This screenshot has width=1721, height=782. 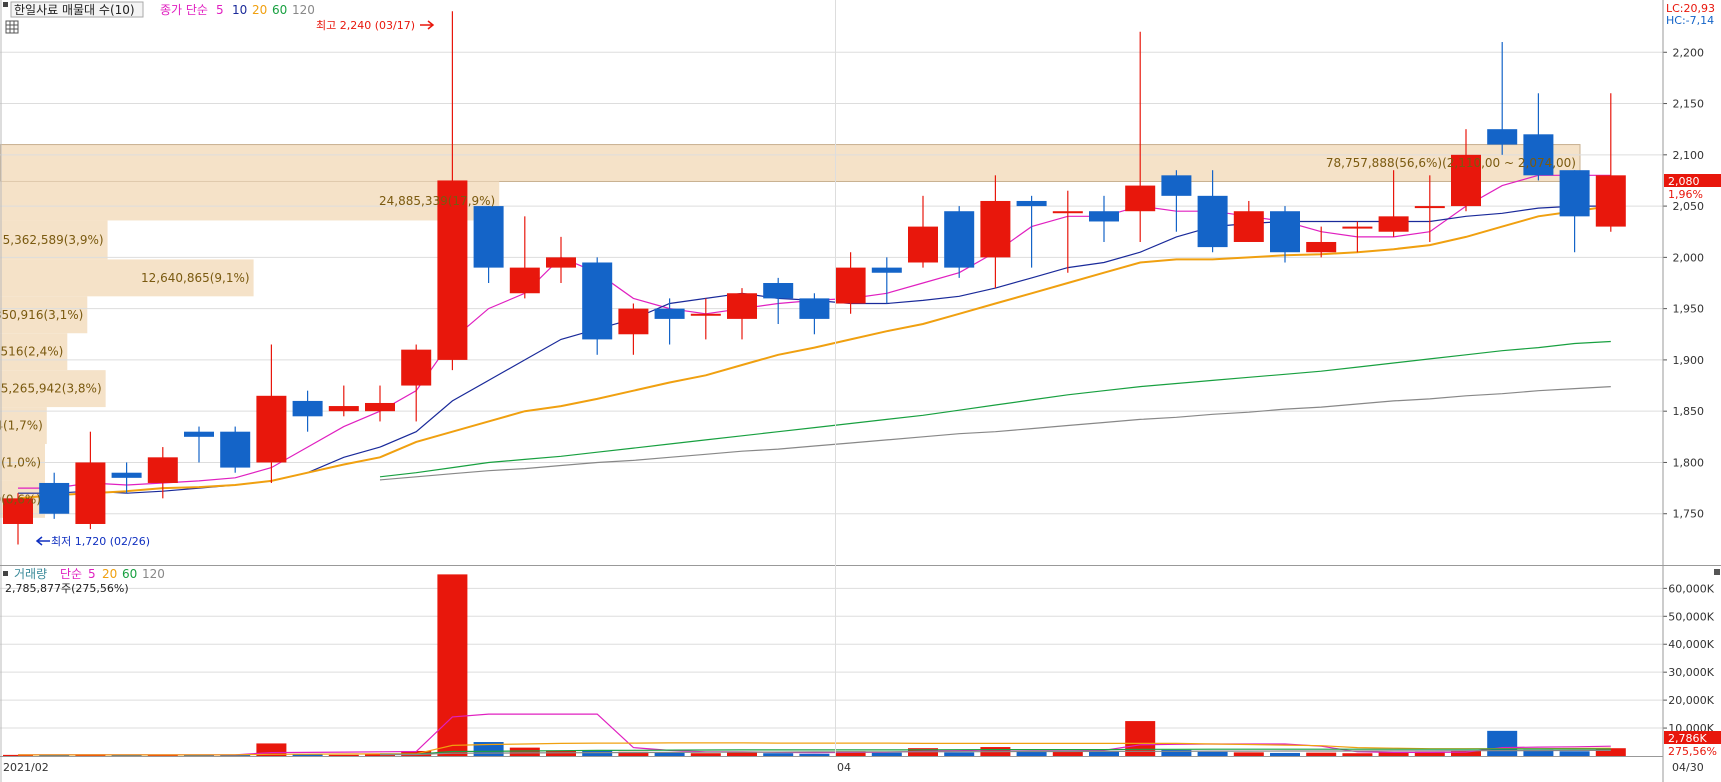 I want to click on legend-title: 한일사료 매물대 수(10), so click(x=74, y=10).